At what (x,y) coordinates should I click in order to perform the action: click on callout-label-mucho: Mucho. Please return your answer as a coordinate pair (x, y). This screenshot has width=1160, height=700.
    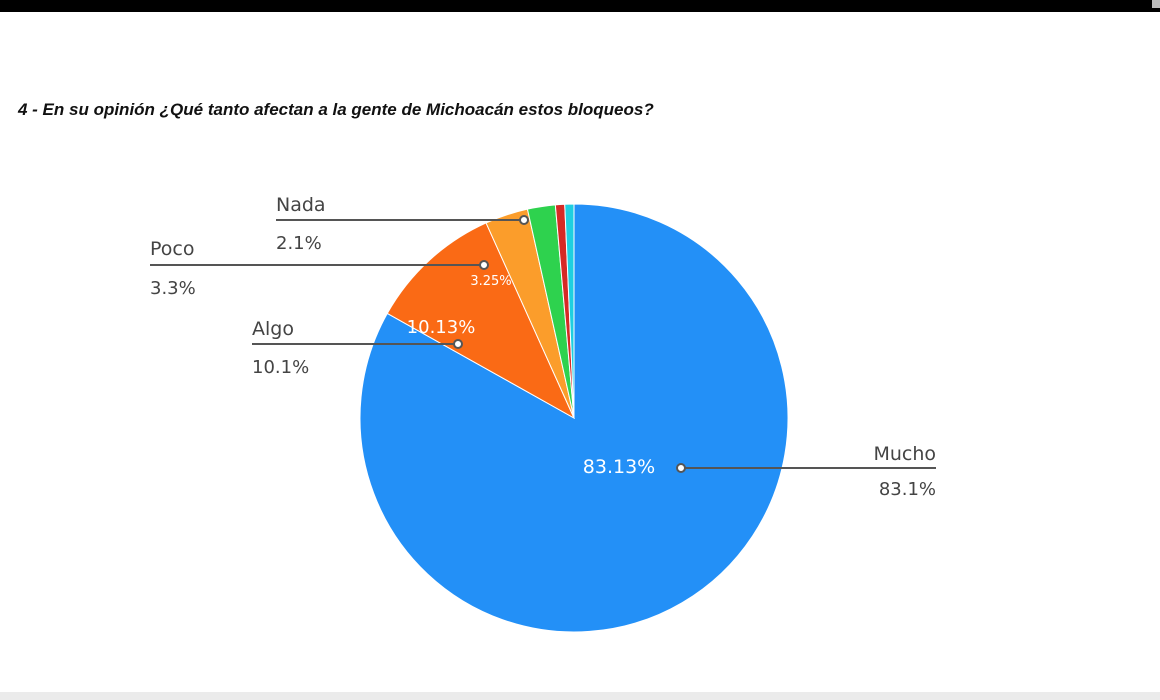
    Looking at the image, I should click on (904, 454).